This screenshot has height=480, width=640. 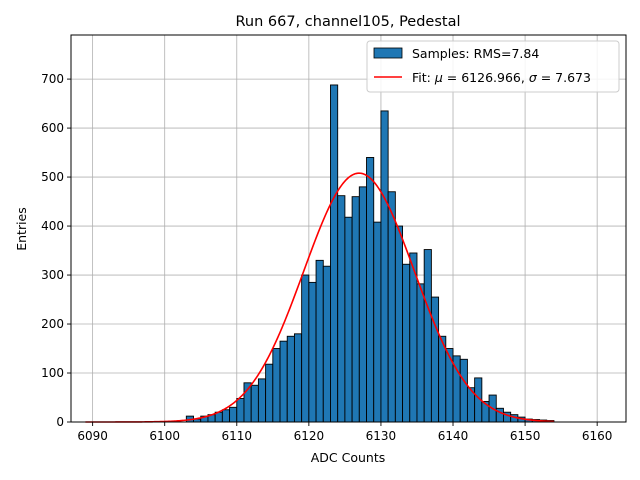 I want to click on y-axis-ticks: 0 100 200 300 400 500 600 700, so click(x=56, y=250).